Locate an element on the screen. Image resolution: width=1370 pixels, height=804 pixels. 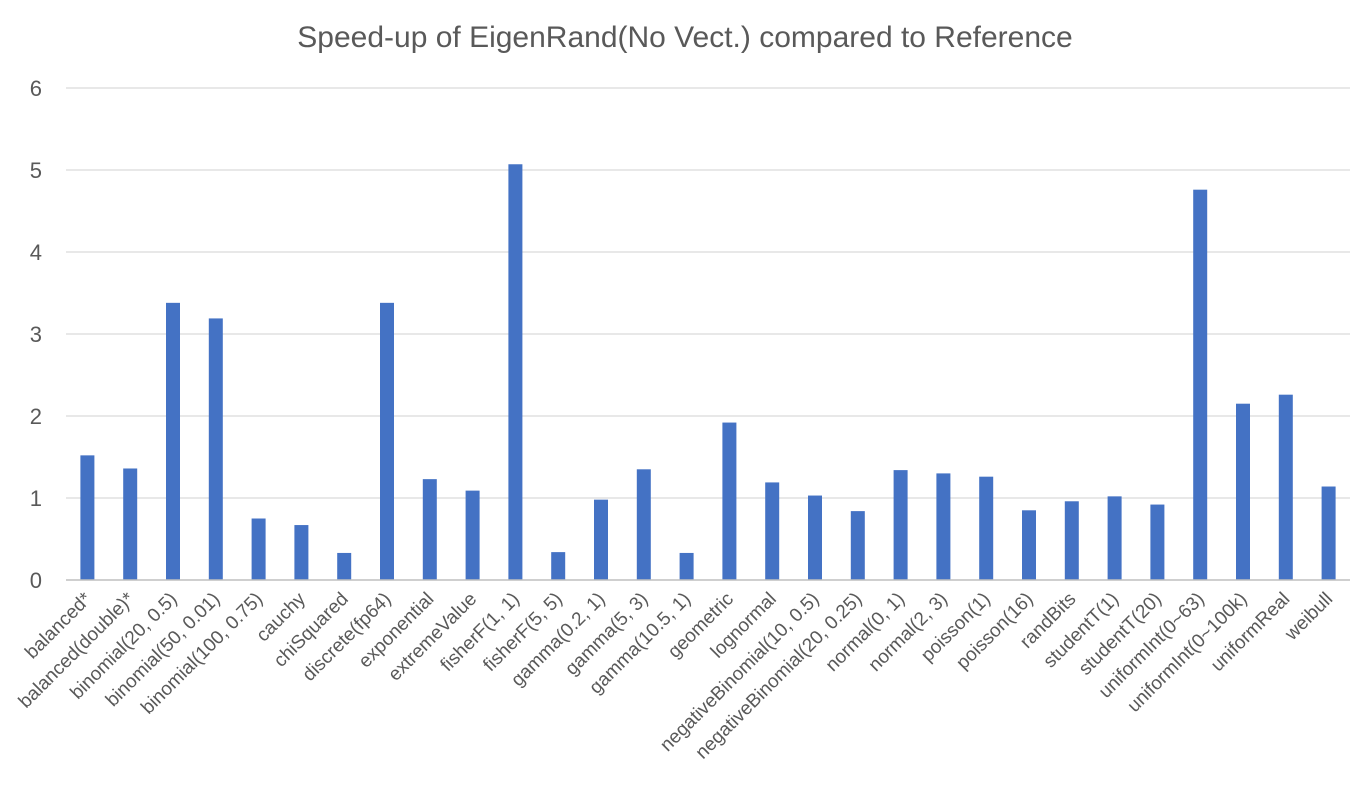
y-tick-label: 3 is located at coordinates (36, 334).